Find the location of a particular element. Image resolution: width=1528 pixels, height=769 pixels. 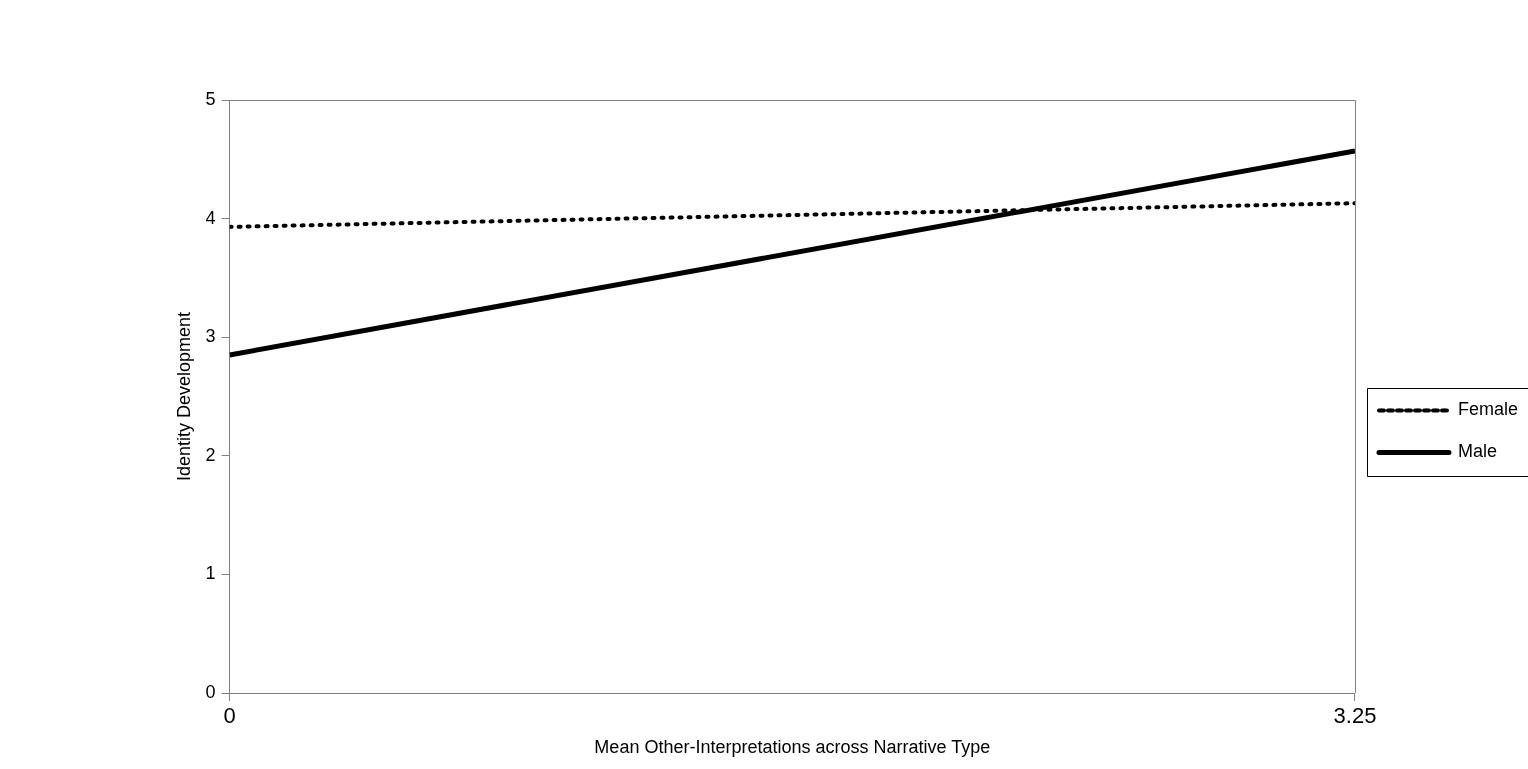

y-tick-label: 0 is located at coordinates (210, 691).